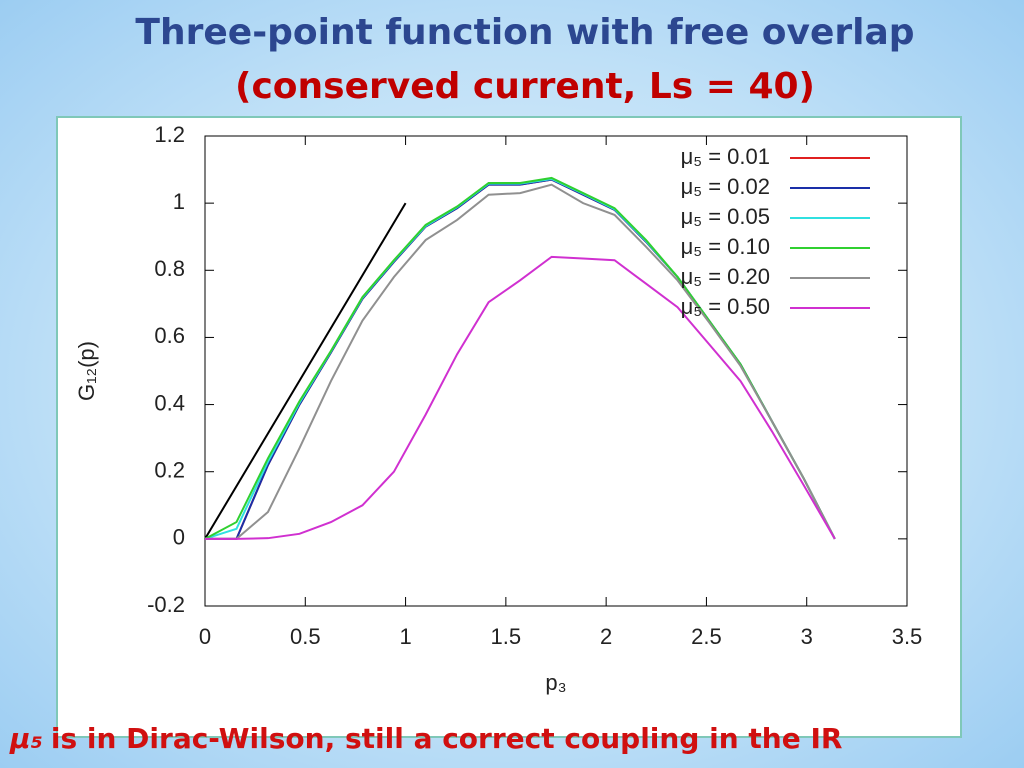 The image size is (1024, 768). I want to click on x-tick-label: 2, so click(606, 636).